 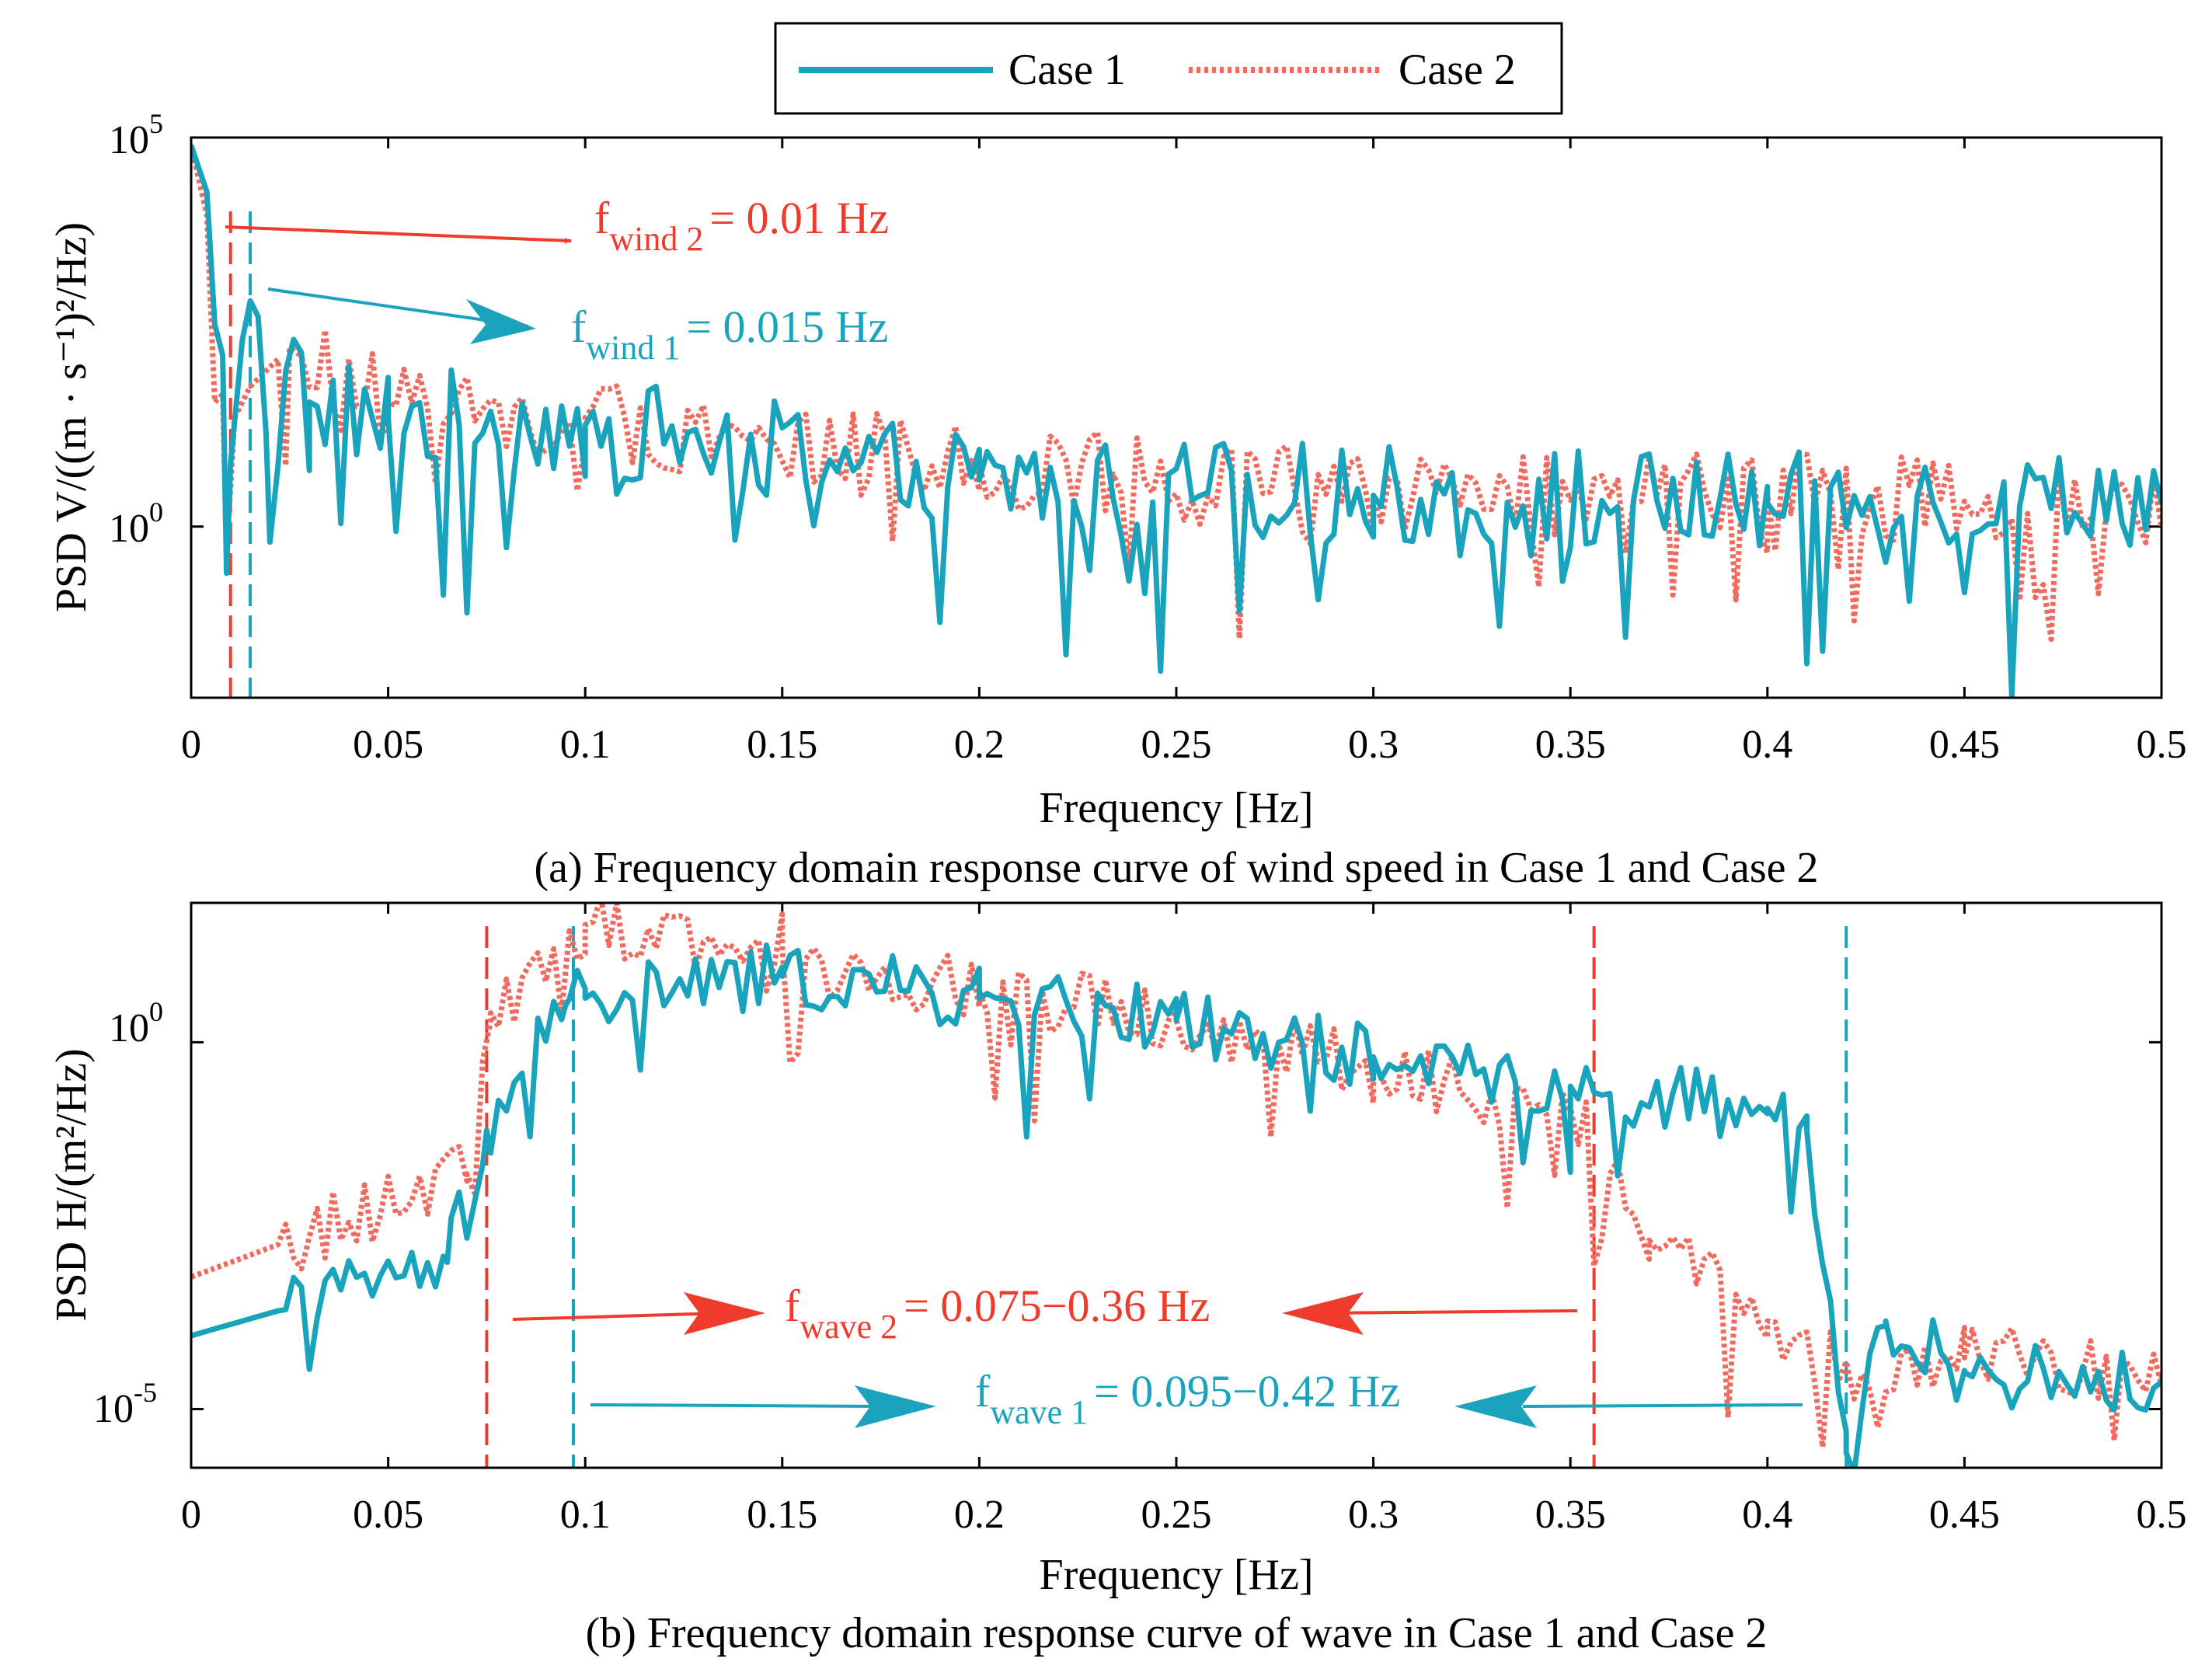 What do you see at coordinates (1767, 1515) in the screenshot?
I see `wave-xtick-label: 0.4` at bounding box center [1767, 1515].